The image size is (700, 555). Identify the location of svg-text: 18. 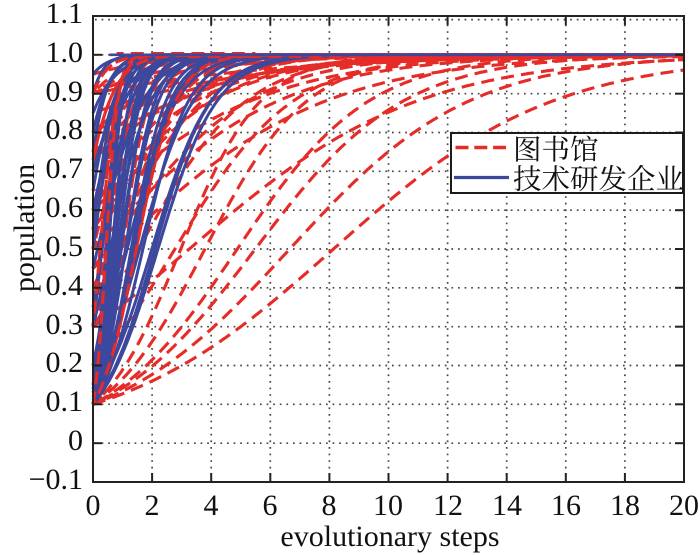
(625, 505).